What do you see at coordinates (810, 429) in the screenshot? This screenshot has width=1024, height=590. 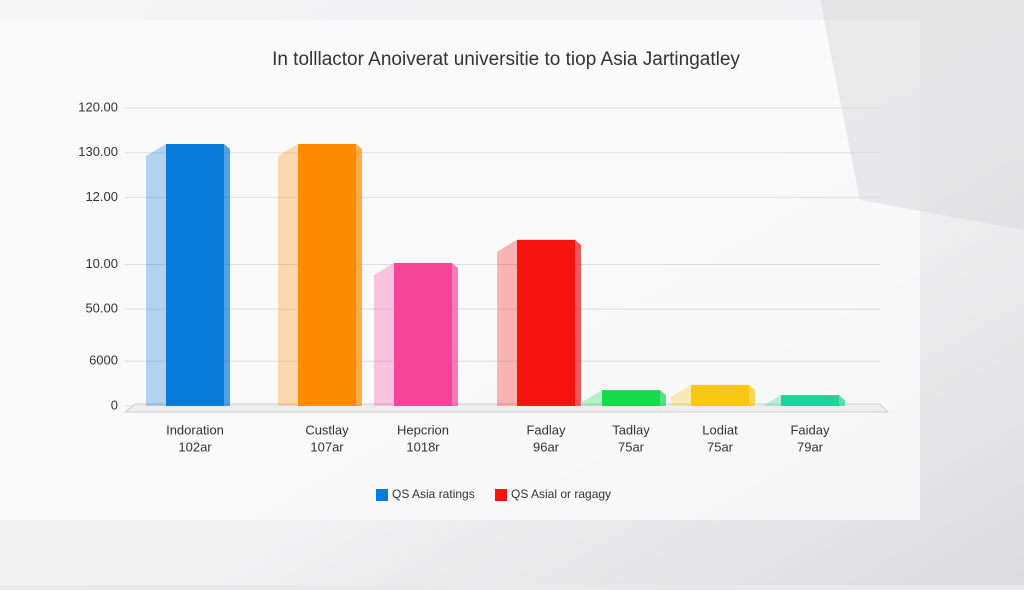 I see `x-tick-label: Faiday` at bounding box center [810, 429].